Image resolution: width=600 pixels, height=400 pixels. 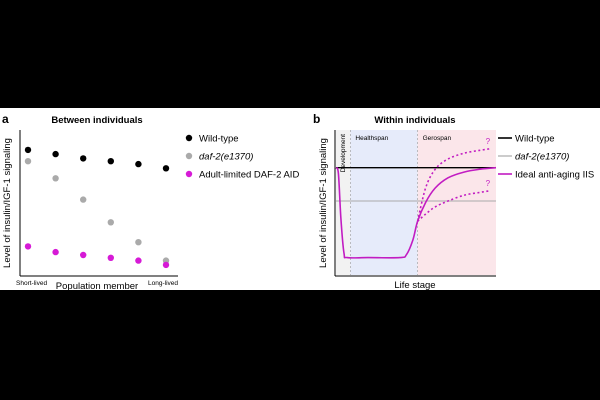 What do you see at coordinates (163, 283) in the screenshot?
I see `panel-a-x-tick-long-lived: Long-lived` at bounding box center [163, 283].